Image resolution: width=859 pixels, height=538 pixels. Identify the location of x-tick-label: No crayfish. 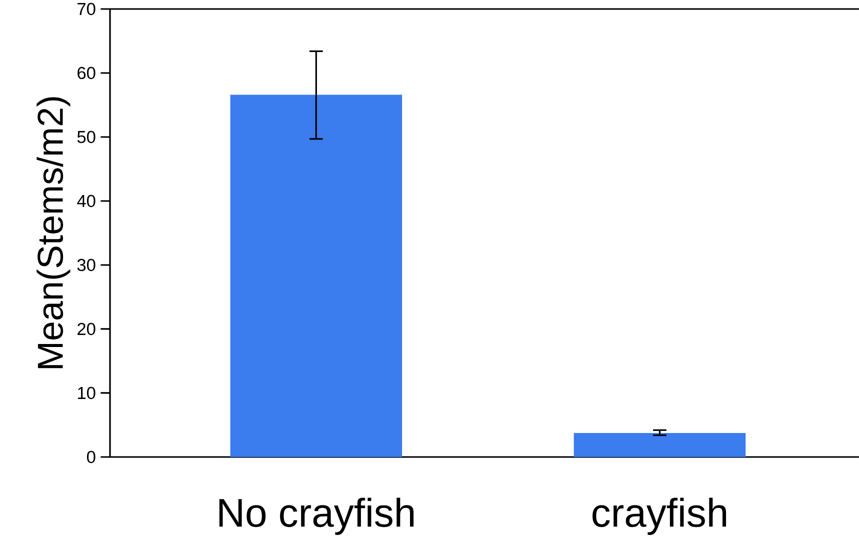
(316, 516).